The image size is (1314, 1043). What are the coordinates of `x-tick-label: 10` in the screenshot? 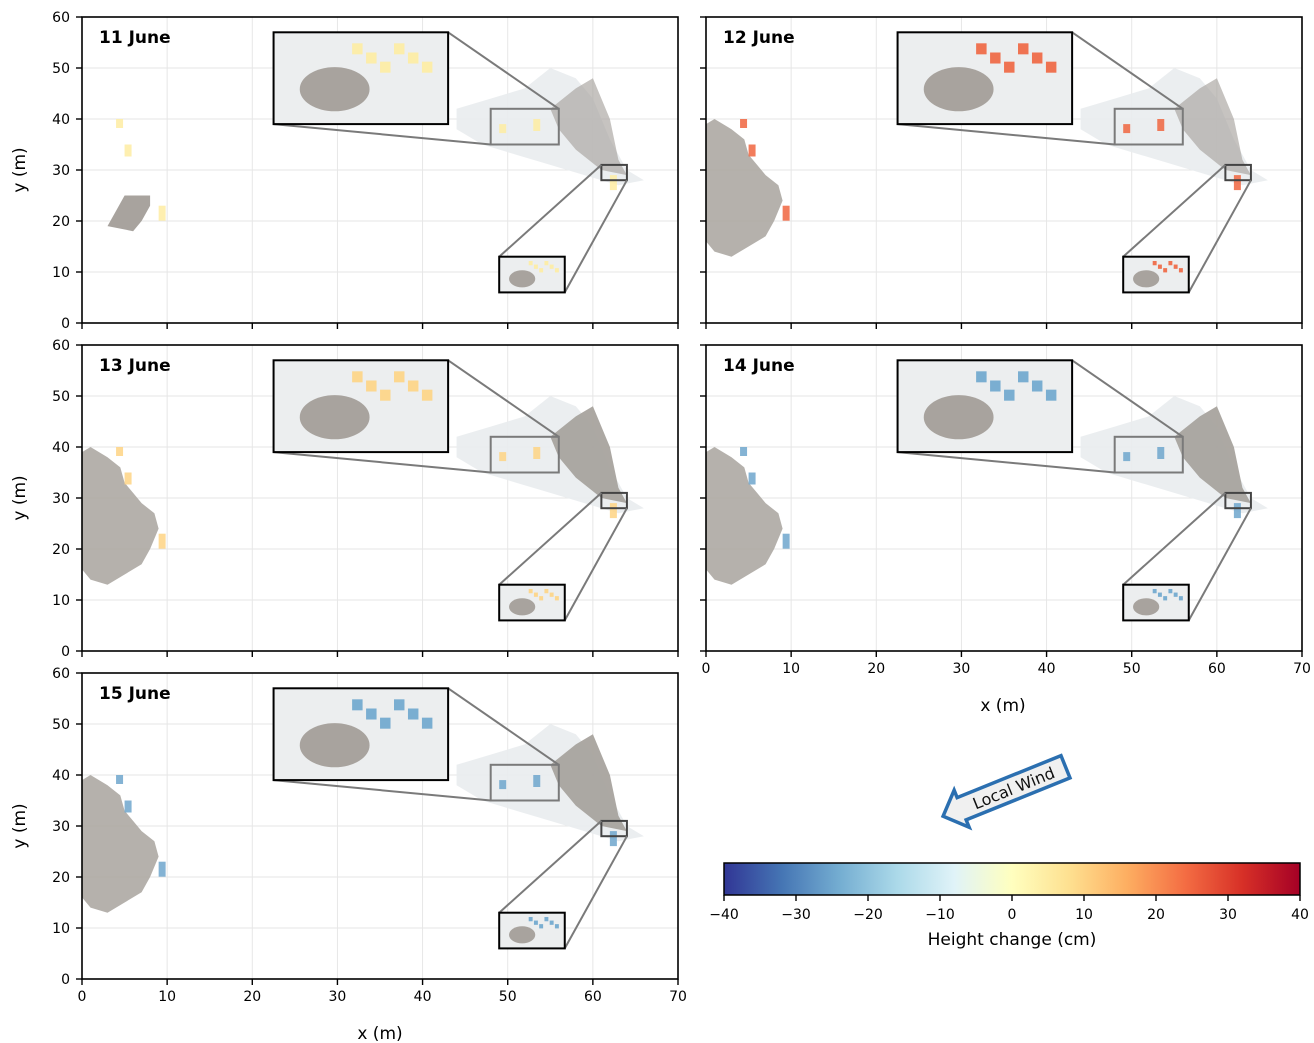 It's located at (167, 997).